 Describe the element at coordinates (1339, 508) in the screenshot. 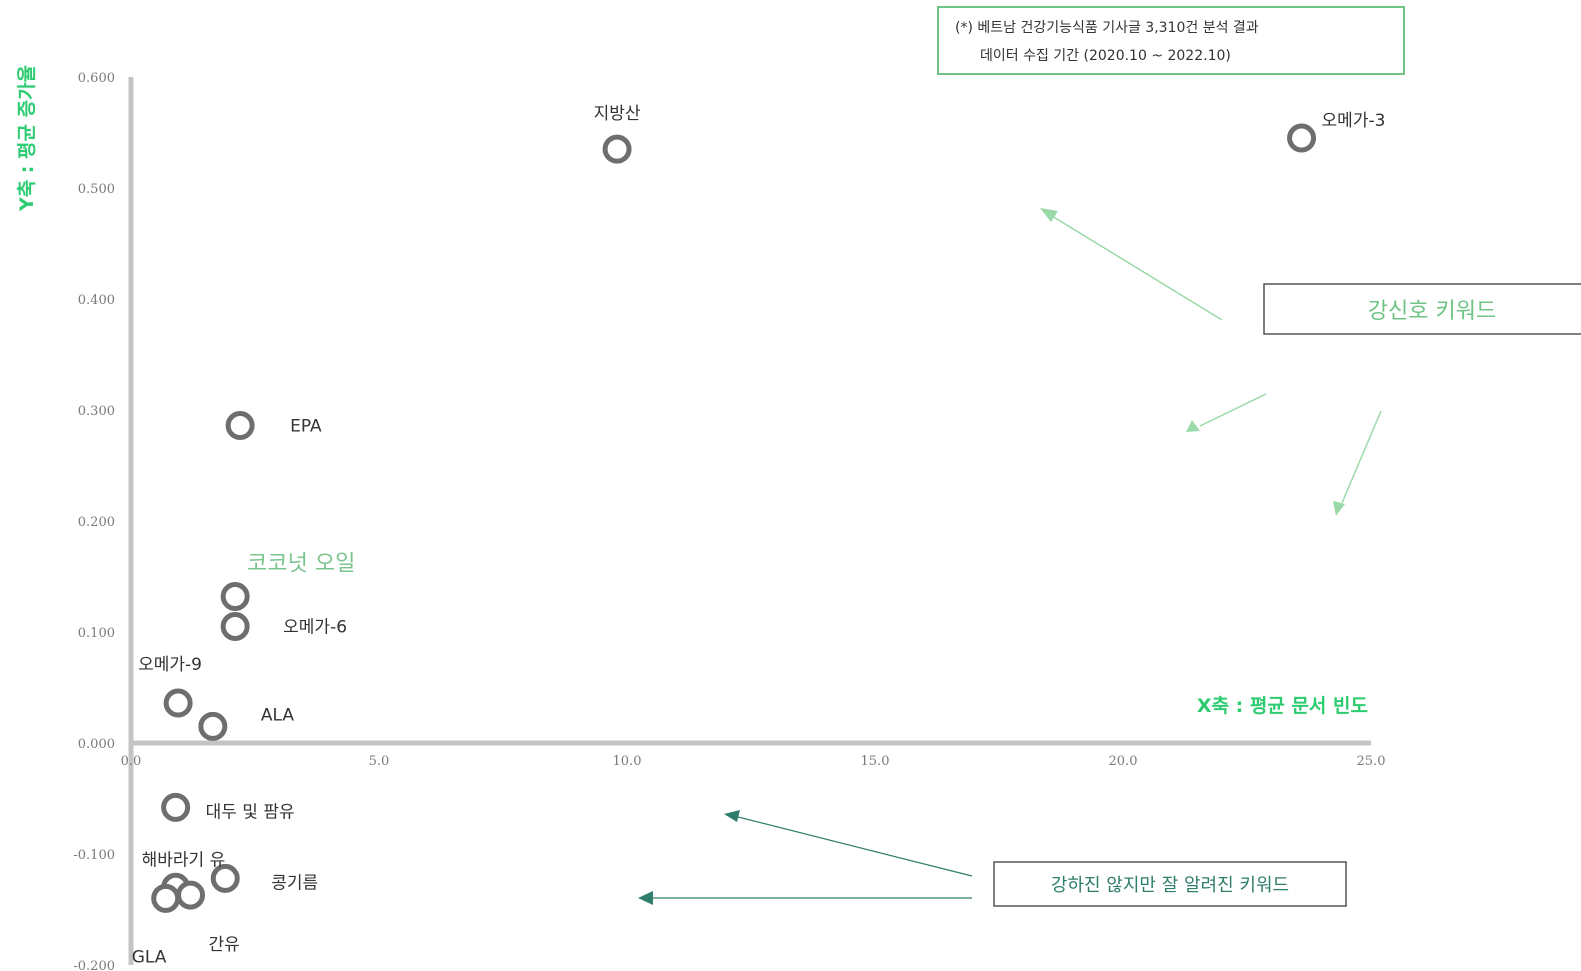

I see `arrowhead-down-icon` at that location.